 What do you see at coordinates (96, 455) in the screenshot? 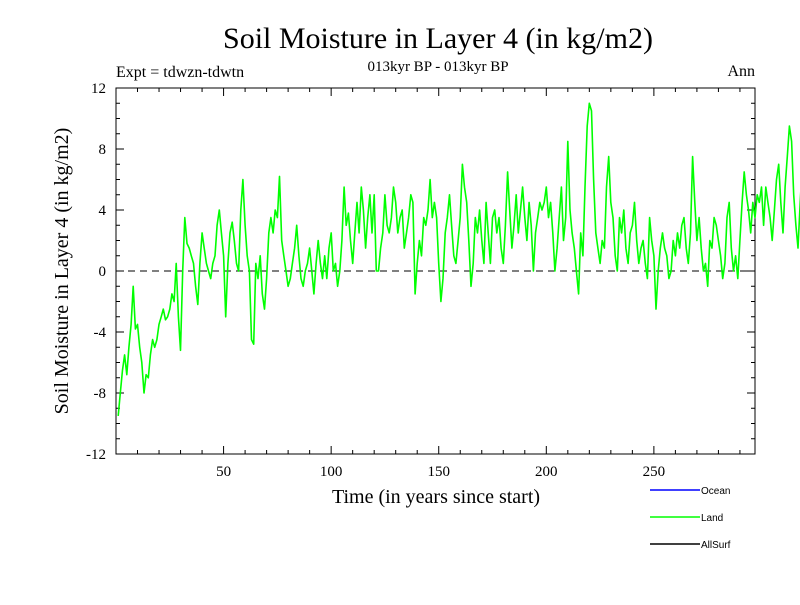
I see `y-tick-label: -12` at bounding box center [96, 455].